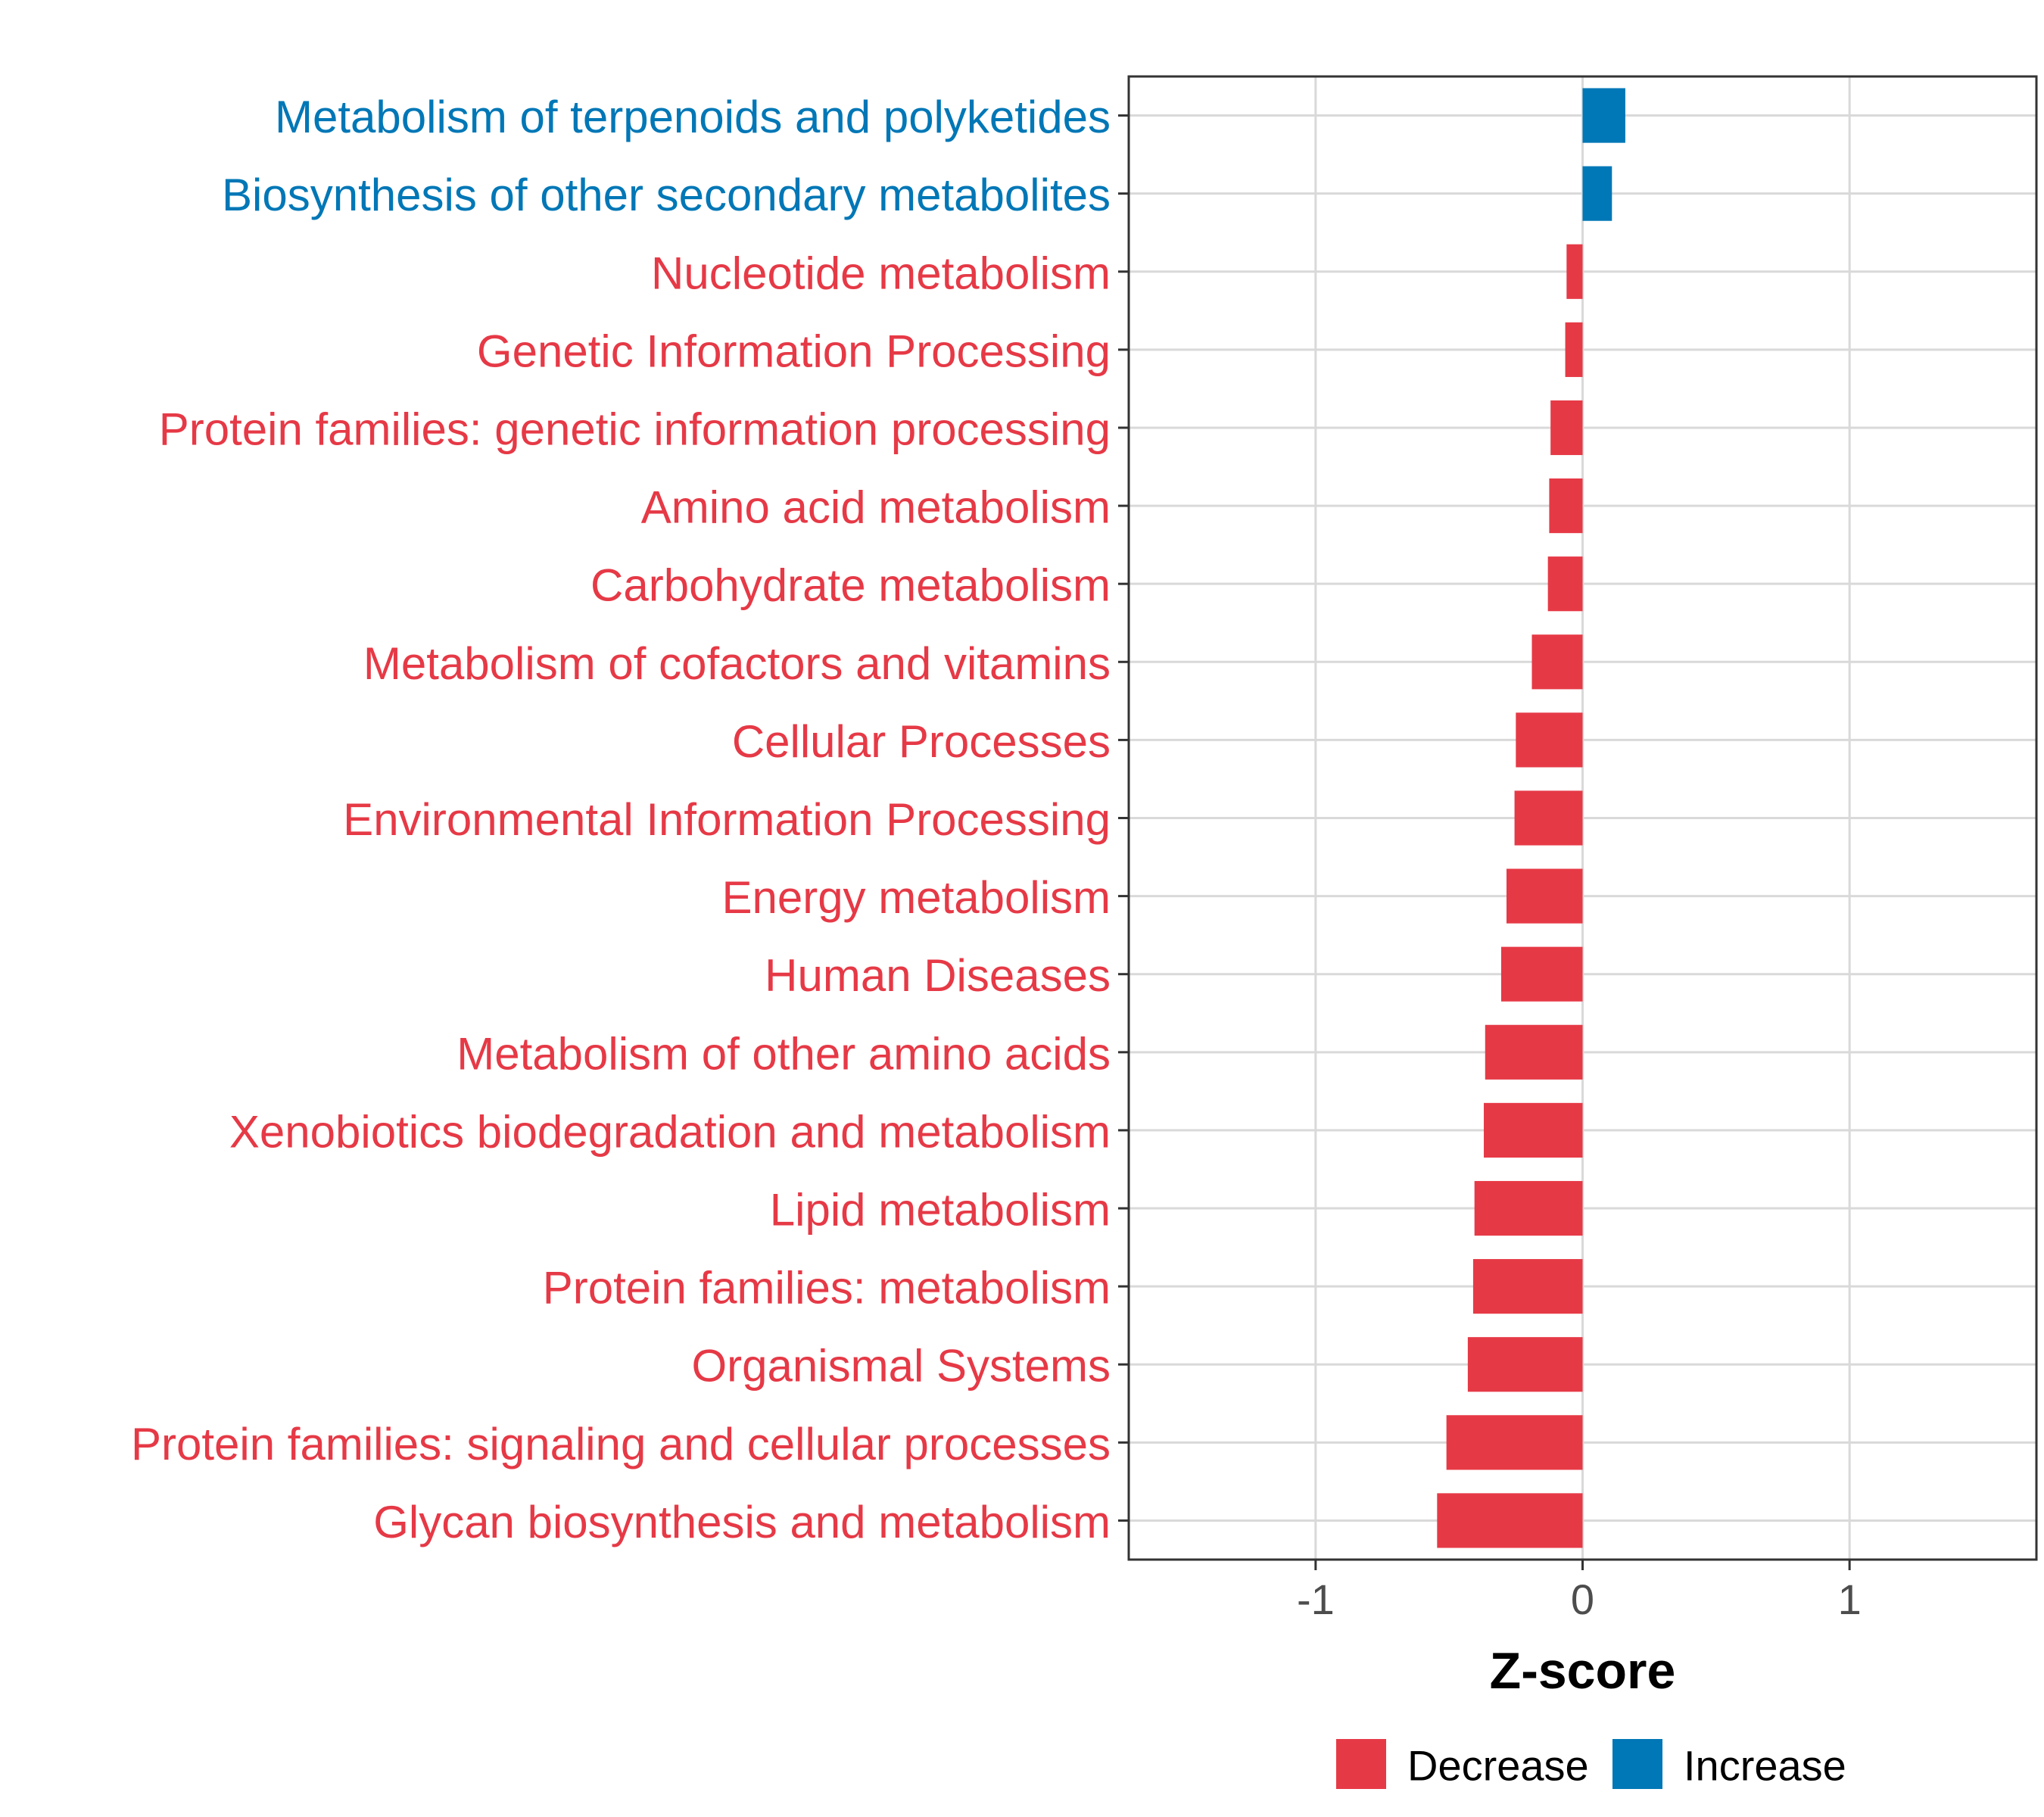 This screenshot has height=1817, width=2044. Describe the element at coordinates (1591, 1764) in the screenshot. I see `legend: Decrease Increase` at that location.